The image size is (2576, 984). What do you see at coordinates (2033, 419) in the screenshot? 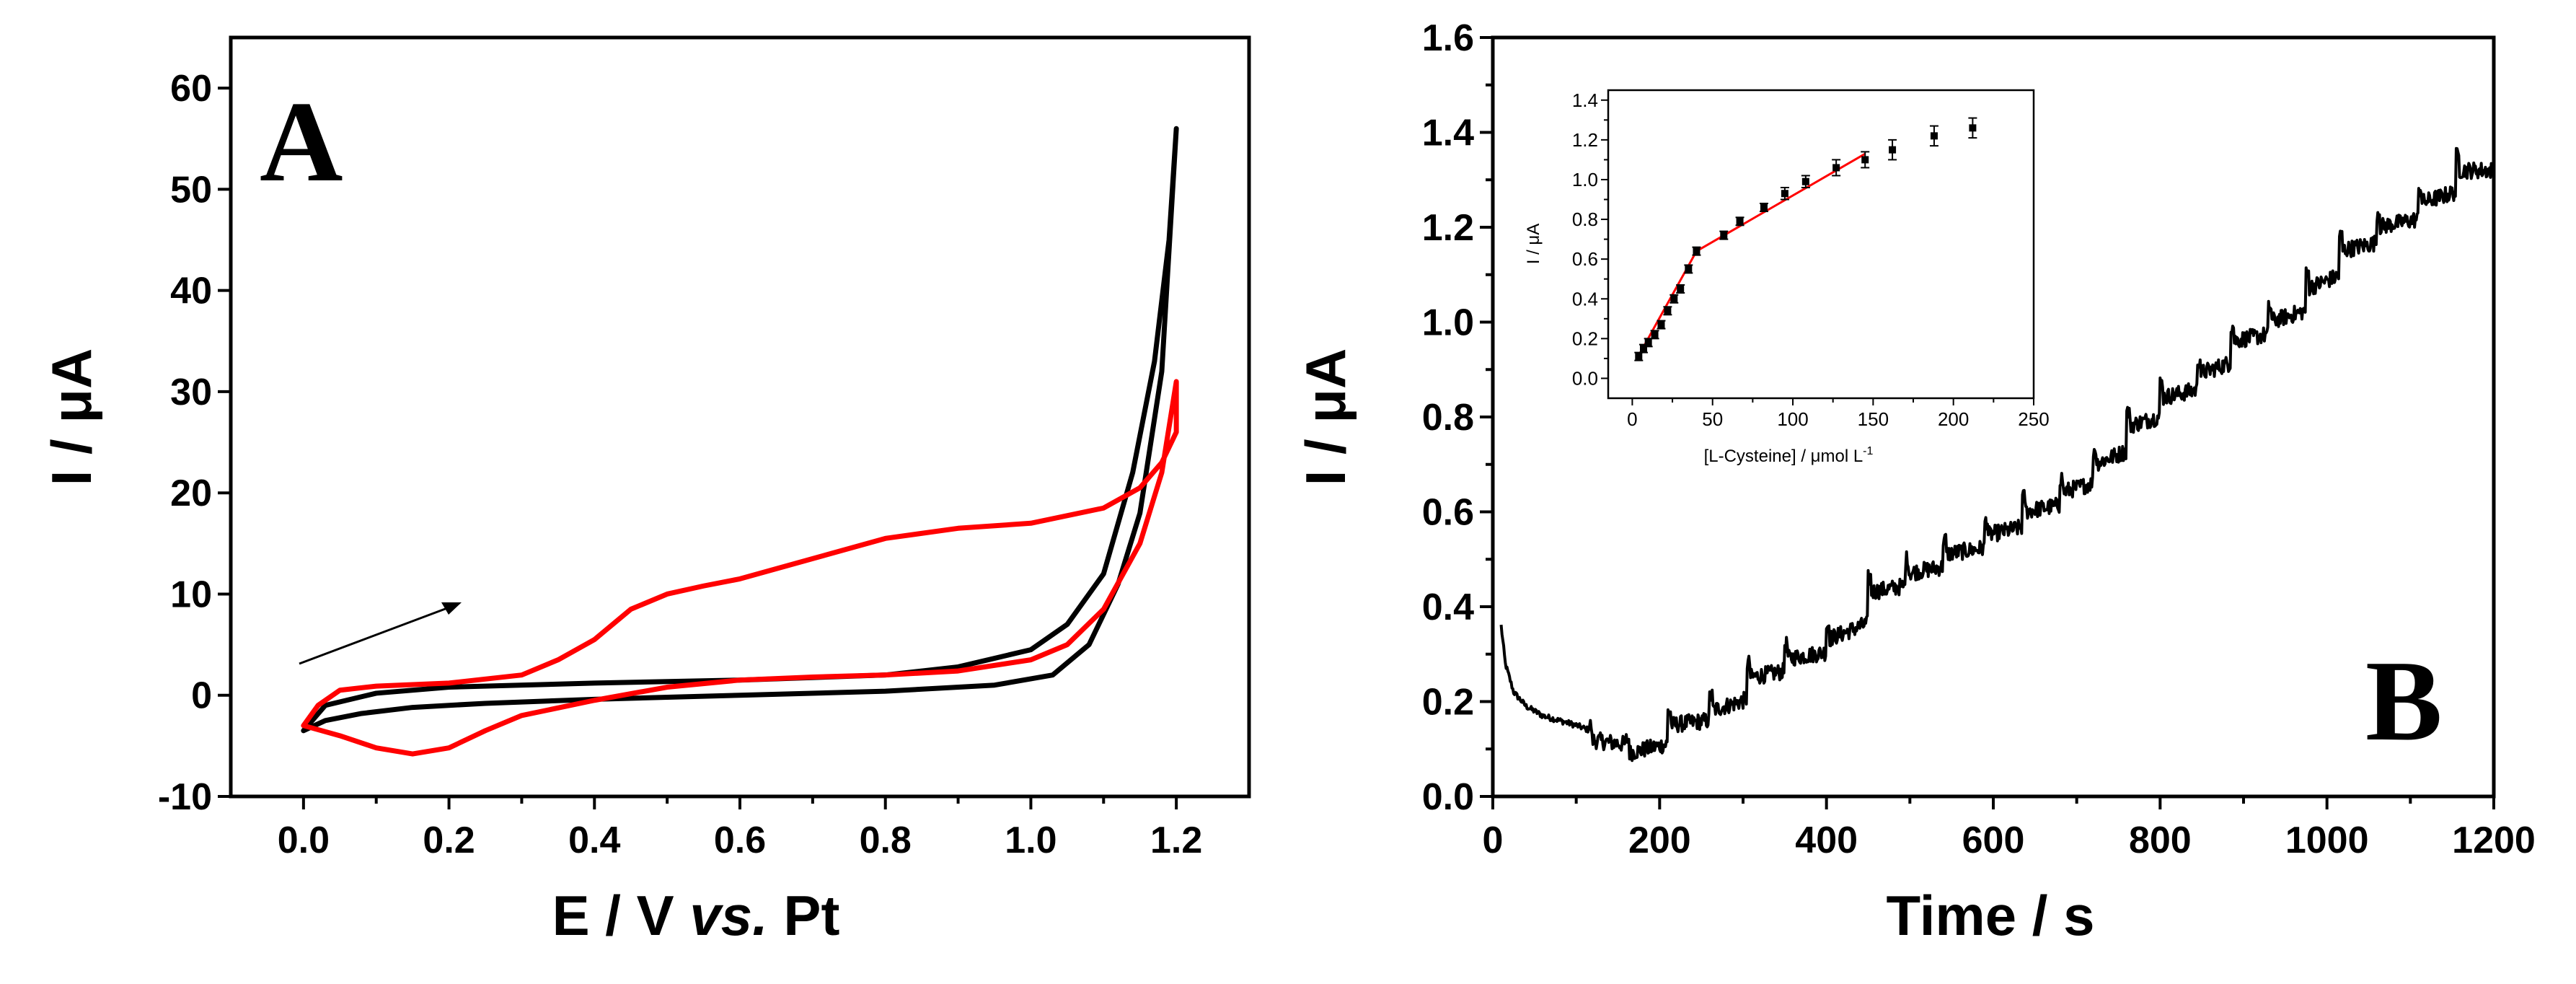
I see `inset-x-tick-label: 250` at bounding box center [2033, 419].